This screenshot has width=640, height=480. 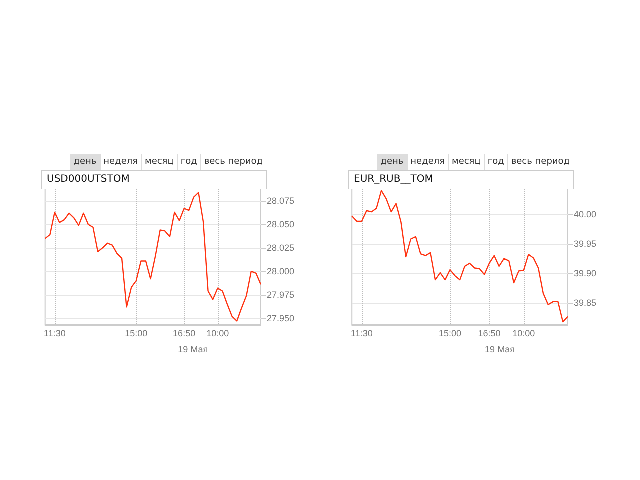 What do you see at coordinates (281, 248) in the screenshot?
I see `y-tick-label: 28.025` at bounding box center [281, 248].